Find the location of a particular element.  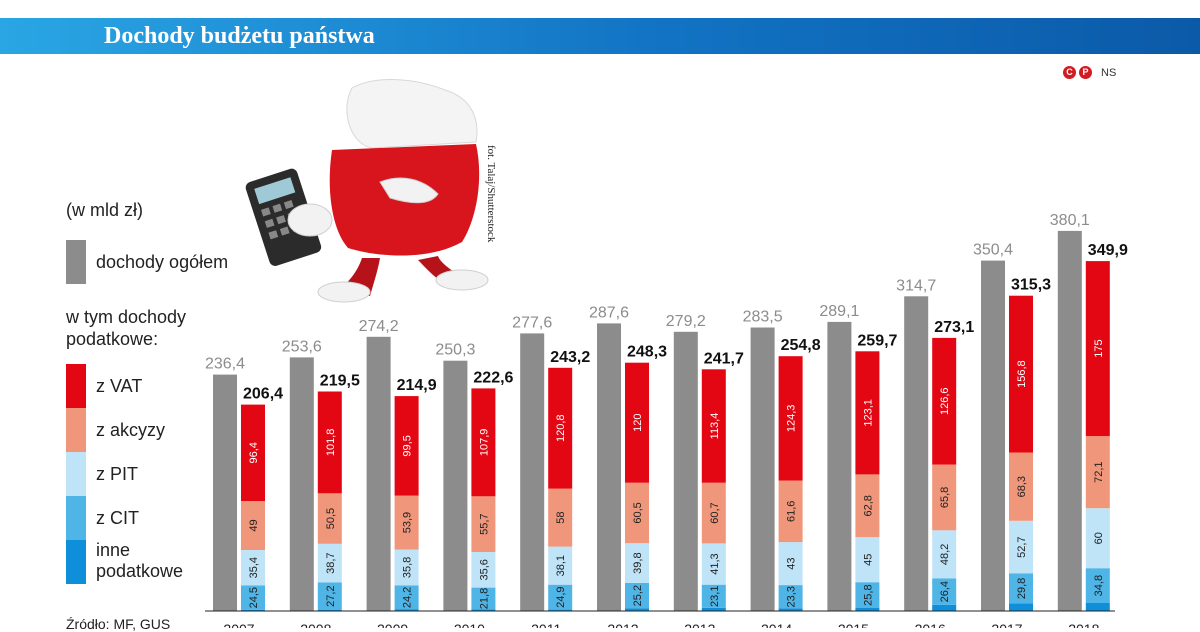

excise-value-label: 50,5 is located at coordinates (331, 518).